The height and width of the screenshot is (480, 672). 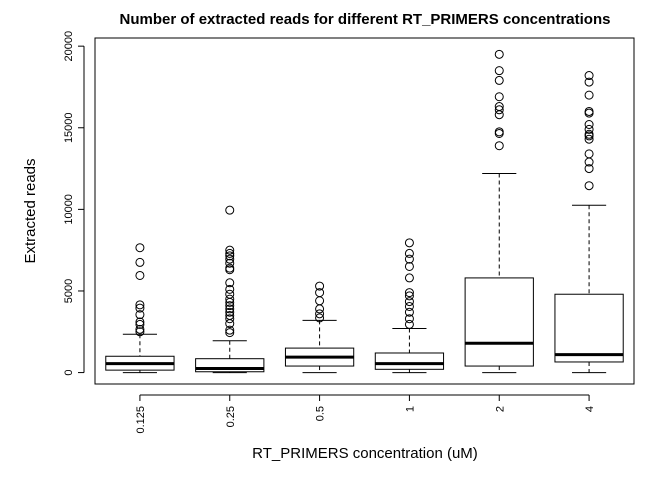 I want to click on y-tick-label: 20000, so click(x=69, y=46).